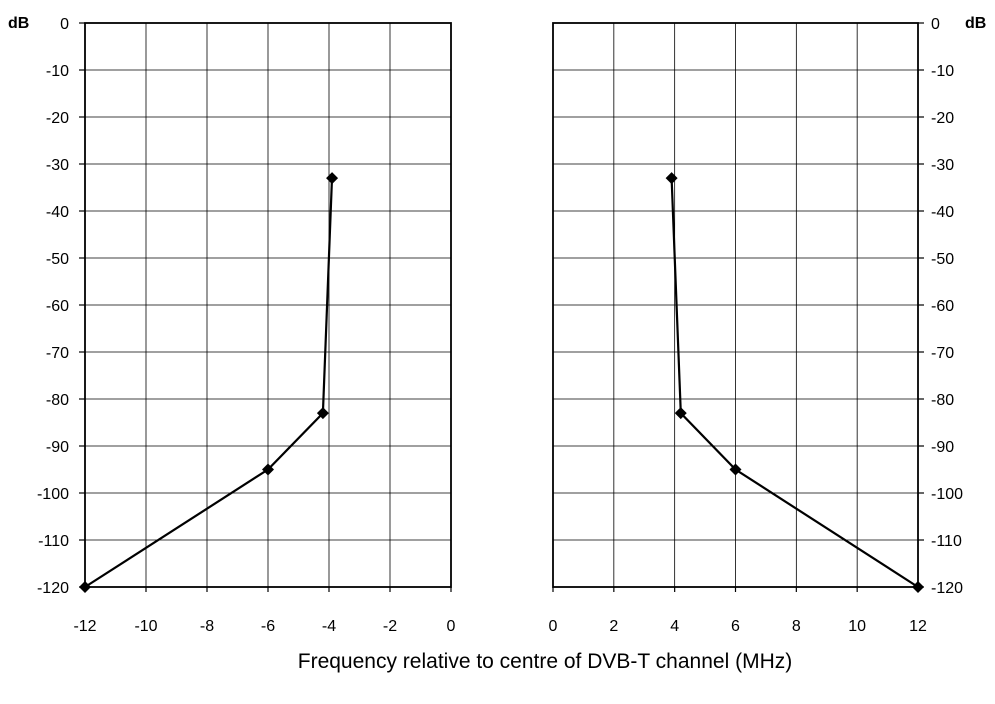  I want to click on right-y-tick-label: -50, so click(942, 259).